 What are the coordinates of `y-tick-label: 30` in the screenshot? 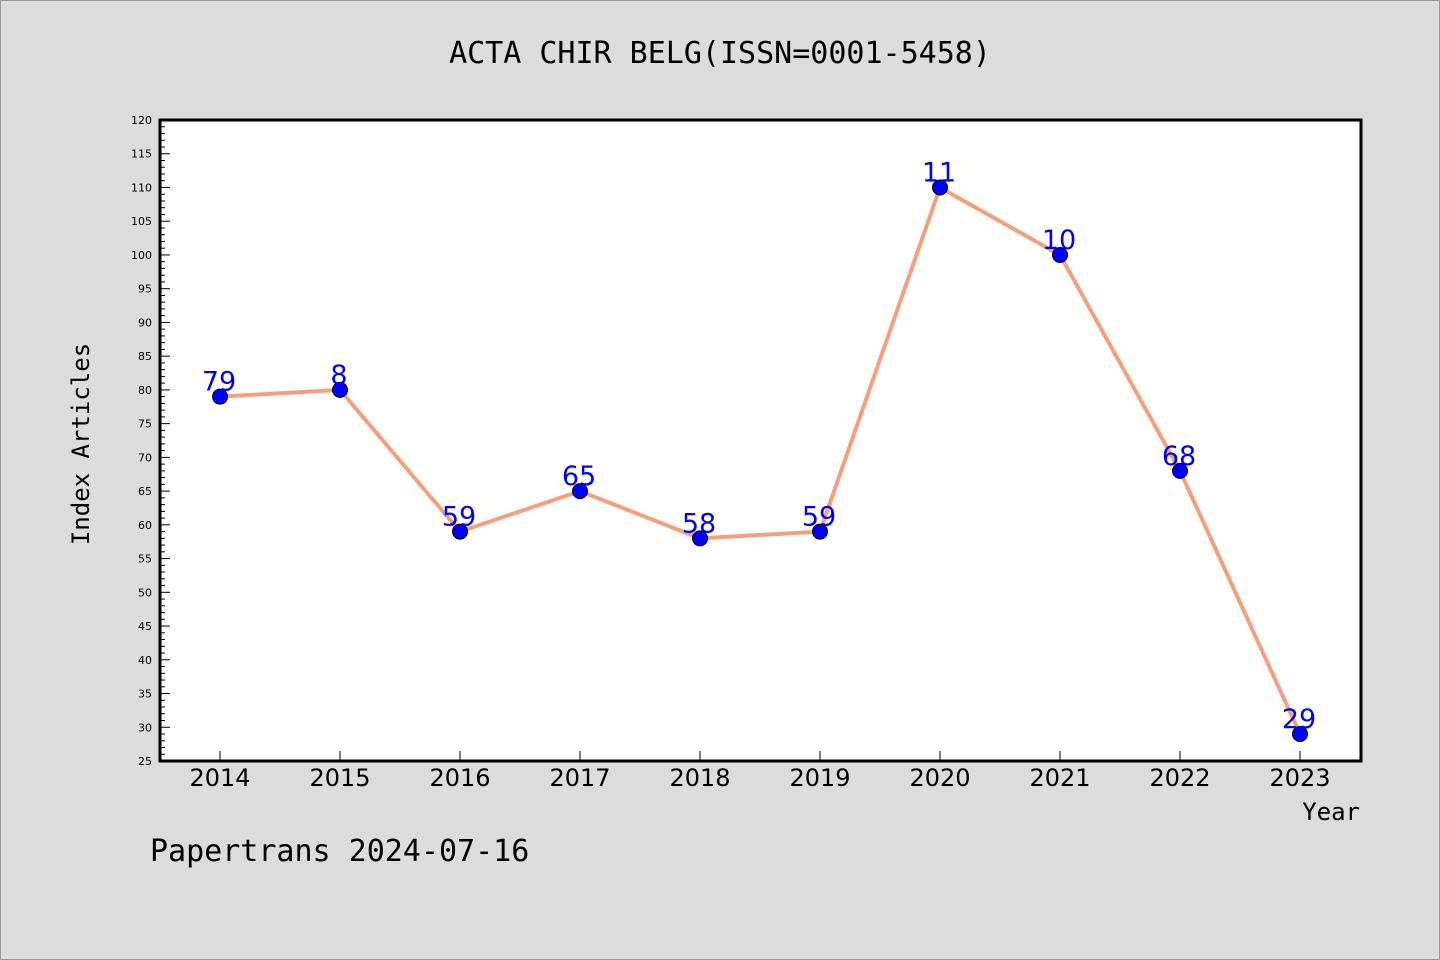 It's located at (145, 727).